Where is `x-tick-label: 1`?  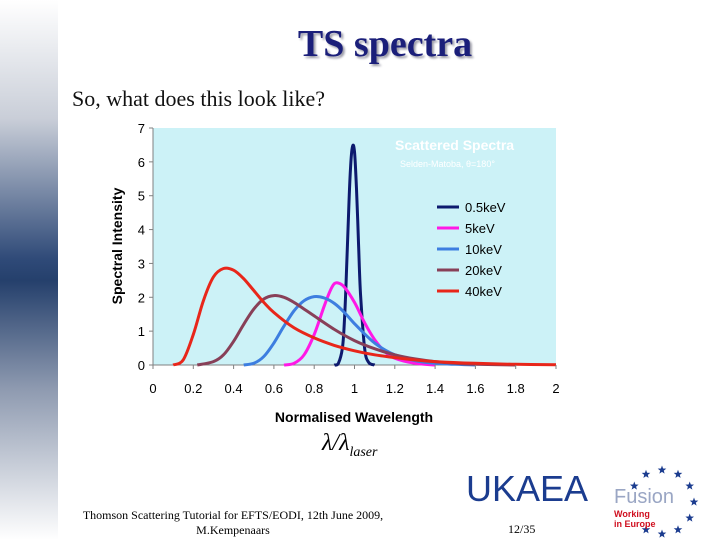 x-tick-label: 1 is located at coordinates (354, 388).